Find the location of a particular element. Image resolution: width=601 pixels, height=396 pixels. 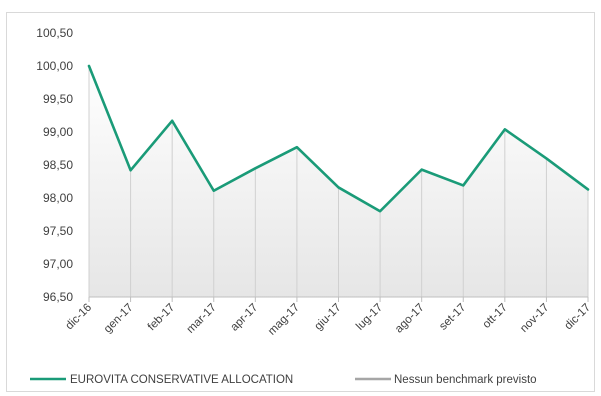

legend-label-series-1: EUROVITA CONSERVATIVE ALLOCATION is located at coordinates (181, 380).